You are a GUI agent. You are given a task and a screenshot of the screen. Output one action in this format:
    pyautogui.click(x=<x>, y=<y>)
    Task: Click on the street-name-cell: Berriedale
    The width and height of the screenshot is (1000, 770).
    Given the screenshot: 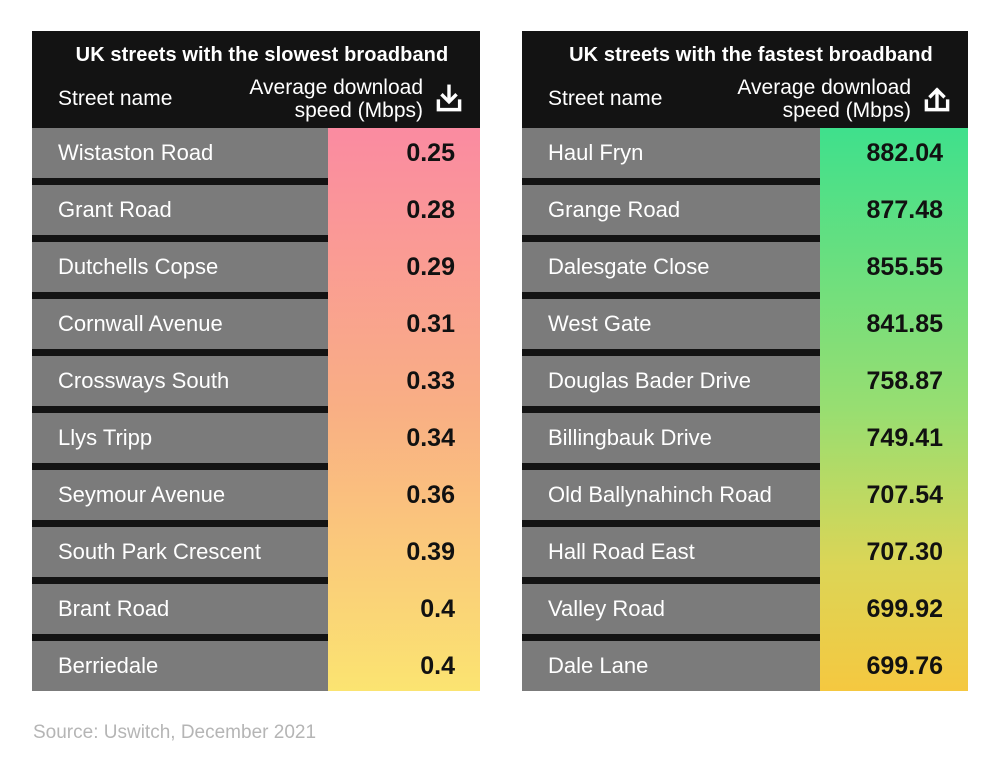 What is the action you would take?
    pyautogui.click(x=180, y=666)
    